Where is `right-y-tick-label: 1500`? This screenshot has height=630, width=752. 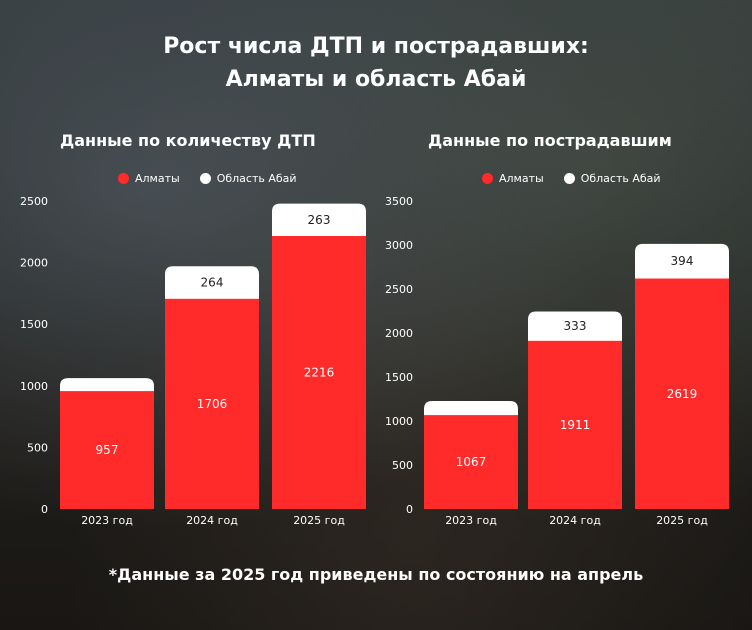
right-y-tick-label: 1500 is located at coordinates (399, 377).